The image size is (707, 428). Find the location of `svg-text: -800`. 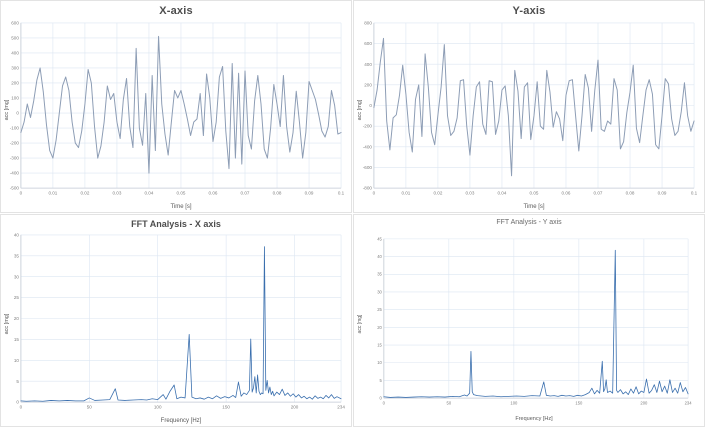

svg-text: -800 is located at coordinates (368, 188).